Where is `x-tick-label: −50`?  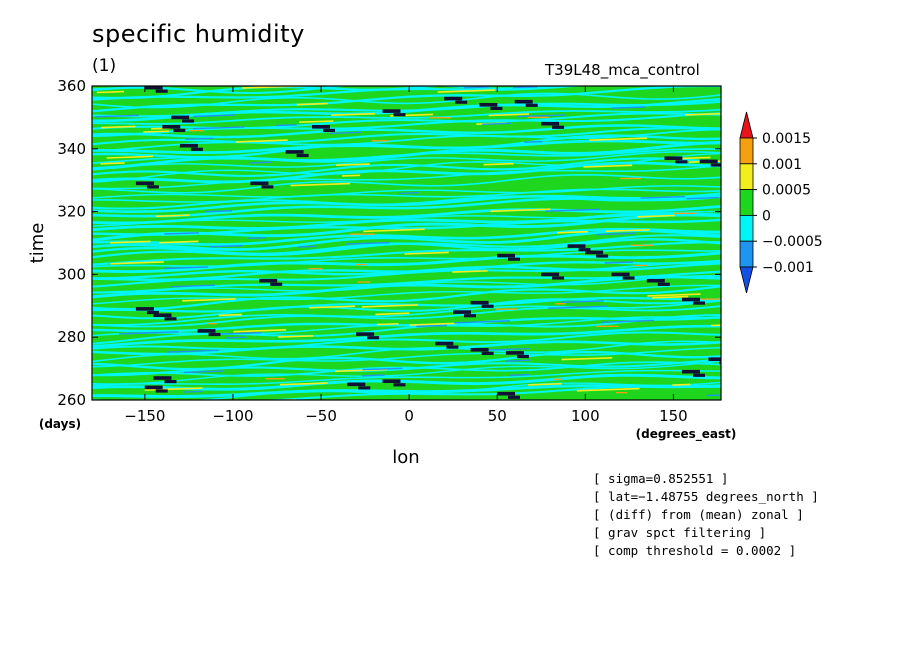
x-tick-label: −50 is located at coordinates (321, 416).